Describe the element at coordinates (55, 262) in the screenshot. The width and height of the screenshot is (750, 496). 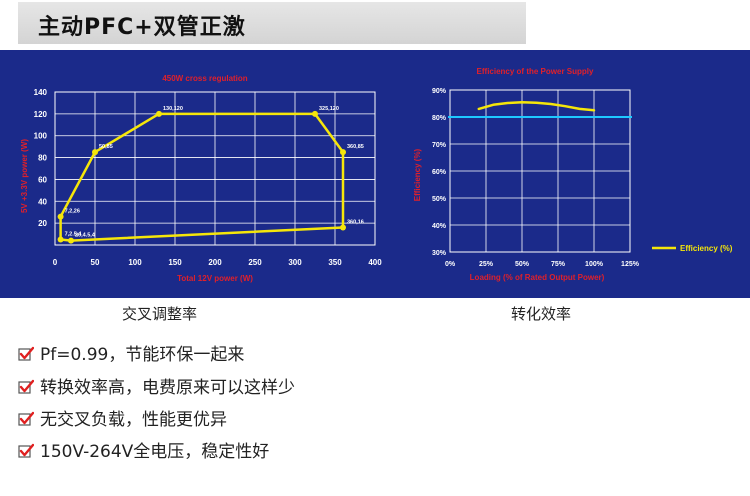
I see `c1-xtick-label: 0` at that location.